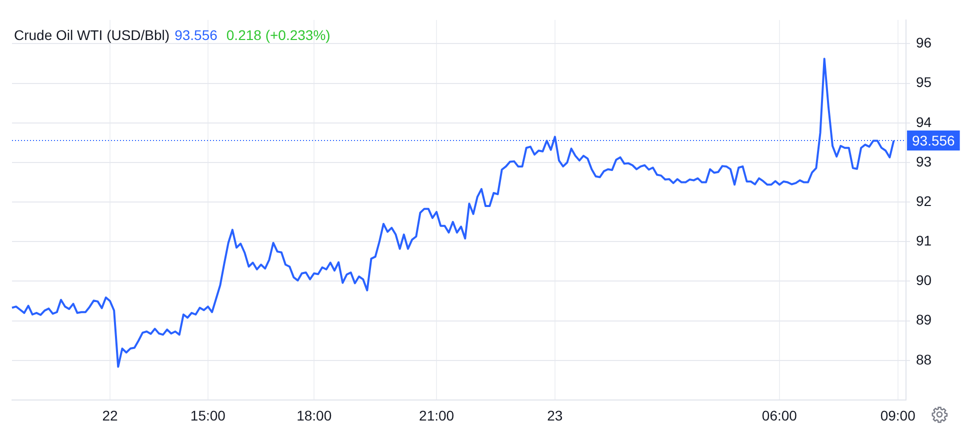  I want to click on x-tick-label: 09:00, so click(898, 415).